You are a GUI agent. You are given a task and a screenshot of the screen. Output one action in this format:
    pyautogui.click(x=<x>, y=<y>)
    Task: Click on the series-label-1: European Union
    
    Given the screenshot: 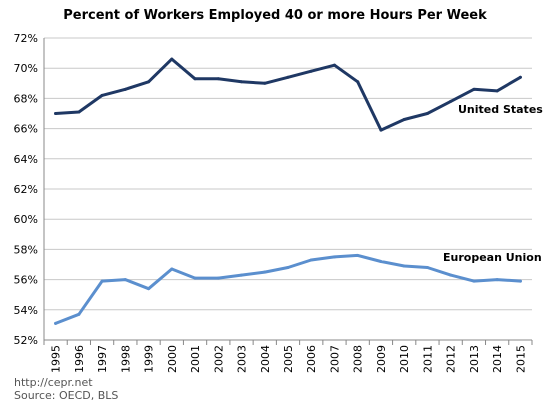 What is the action you would take?
    pyautogui.click(x=492, y=257)
    